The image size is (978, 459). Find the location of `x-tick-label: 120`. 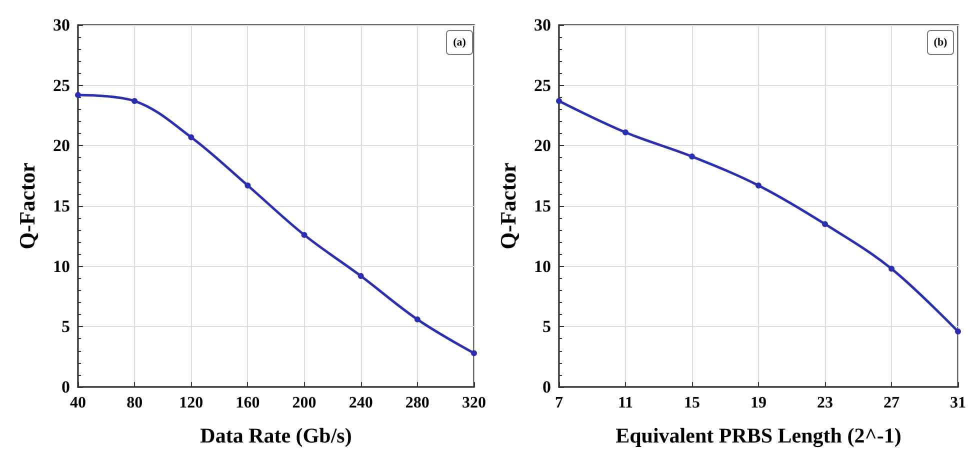

x-tick-label: 120 is located at coordinates (191, 403).